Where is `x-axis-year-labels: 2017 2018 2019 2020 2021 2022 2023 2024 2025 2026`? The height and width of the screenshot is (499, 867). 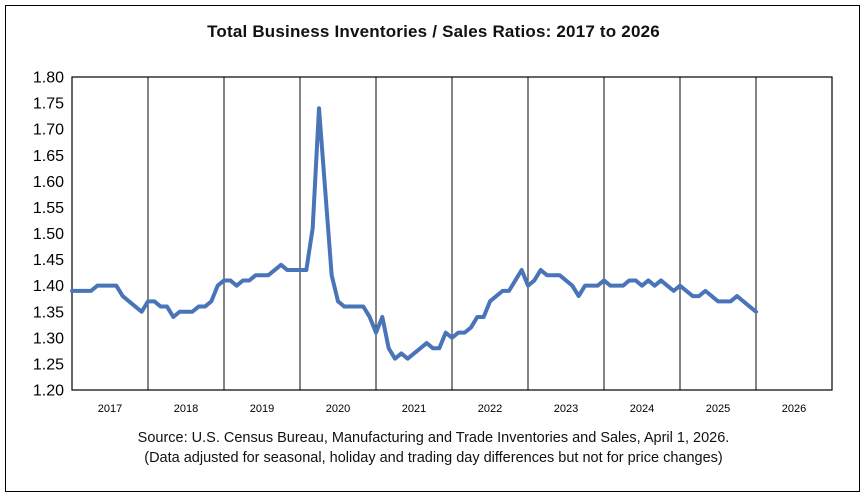
x-axis-year-labels: 2017 2018 2019 2020 2021 2022 2023 2024 2025 2026 is located at coordinates (452, 409).